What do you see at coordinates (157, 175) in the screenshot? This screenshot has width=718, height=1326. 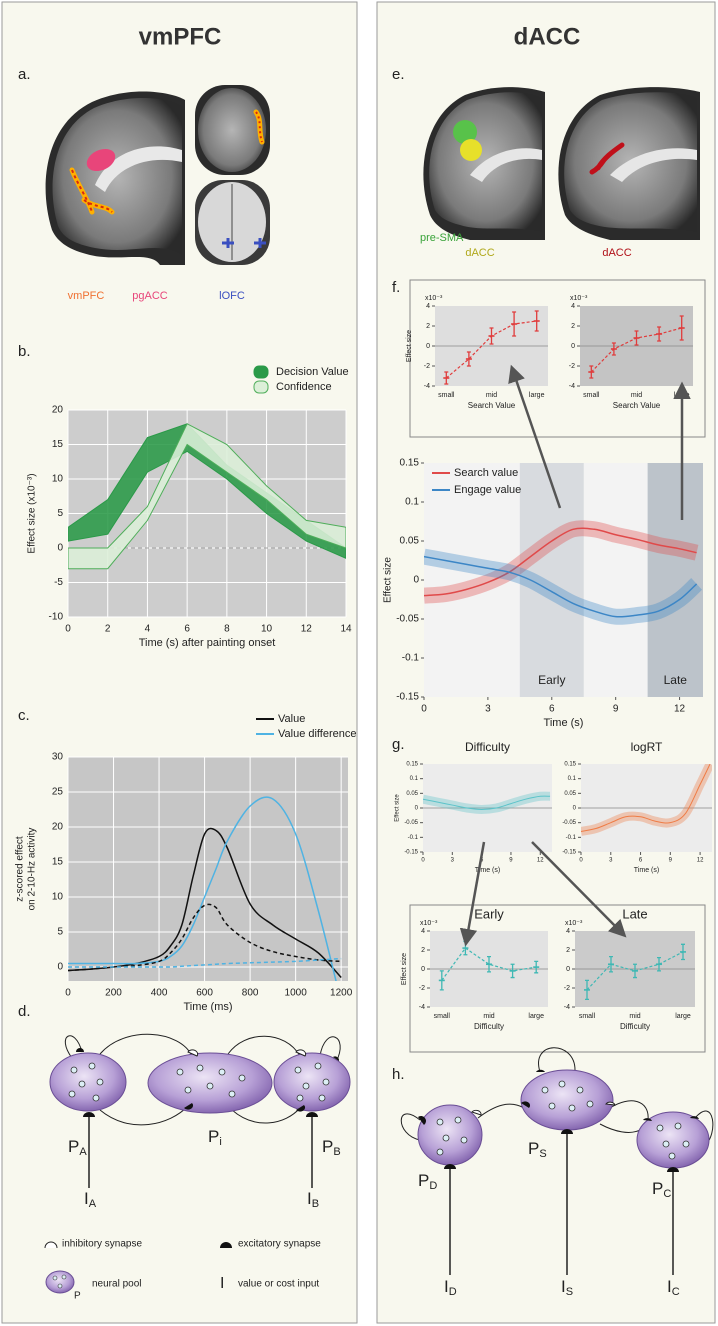 I see `brain-images-a` at bounding box center [157, 175].